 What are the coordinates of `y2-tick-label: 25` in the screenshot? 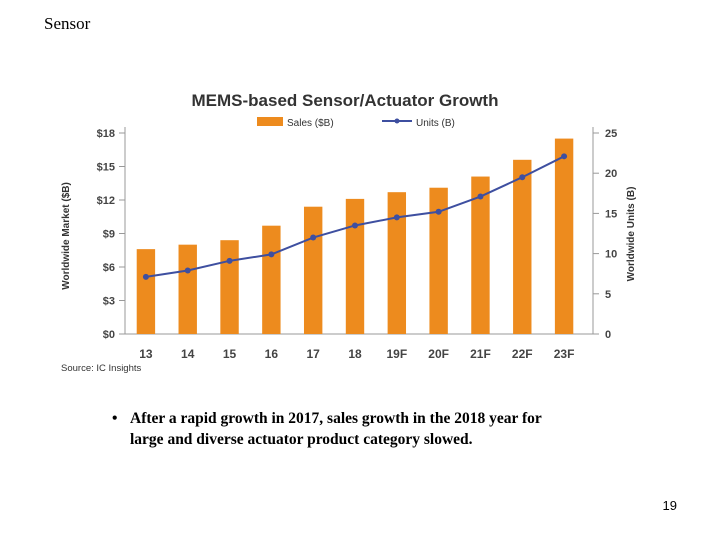 It's located at (611, 134).